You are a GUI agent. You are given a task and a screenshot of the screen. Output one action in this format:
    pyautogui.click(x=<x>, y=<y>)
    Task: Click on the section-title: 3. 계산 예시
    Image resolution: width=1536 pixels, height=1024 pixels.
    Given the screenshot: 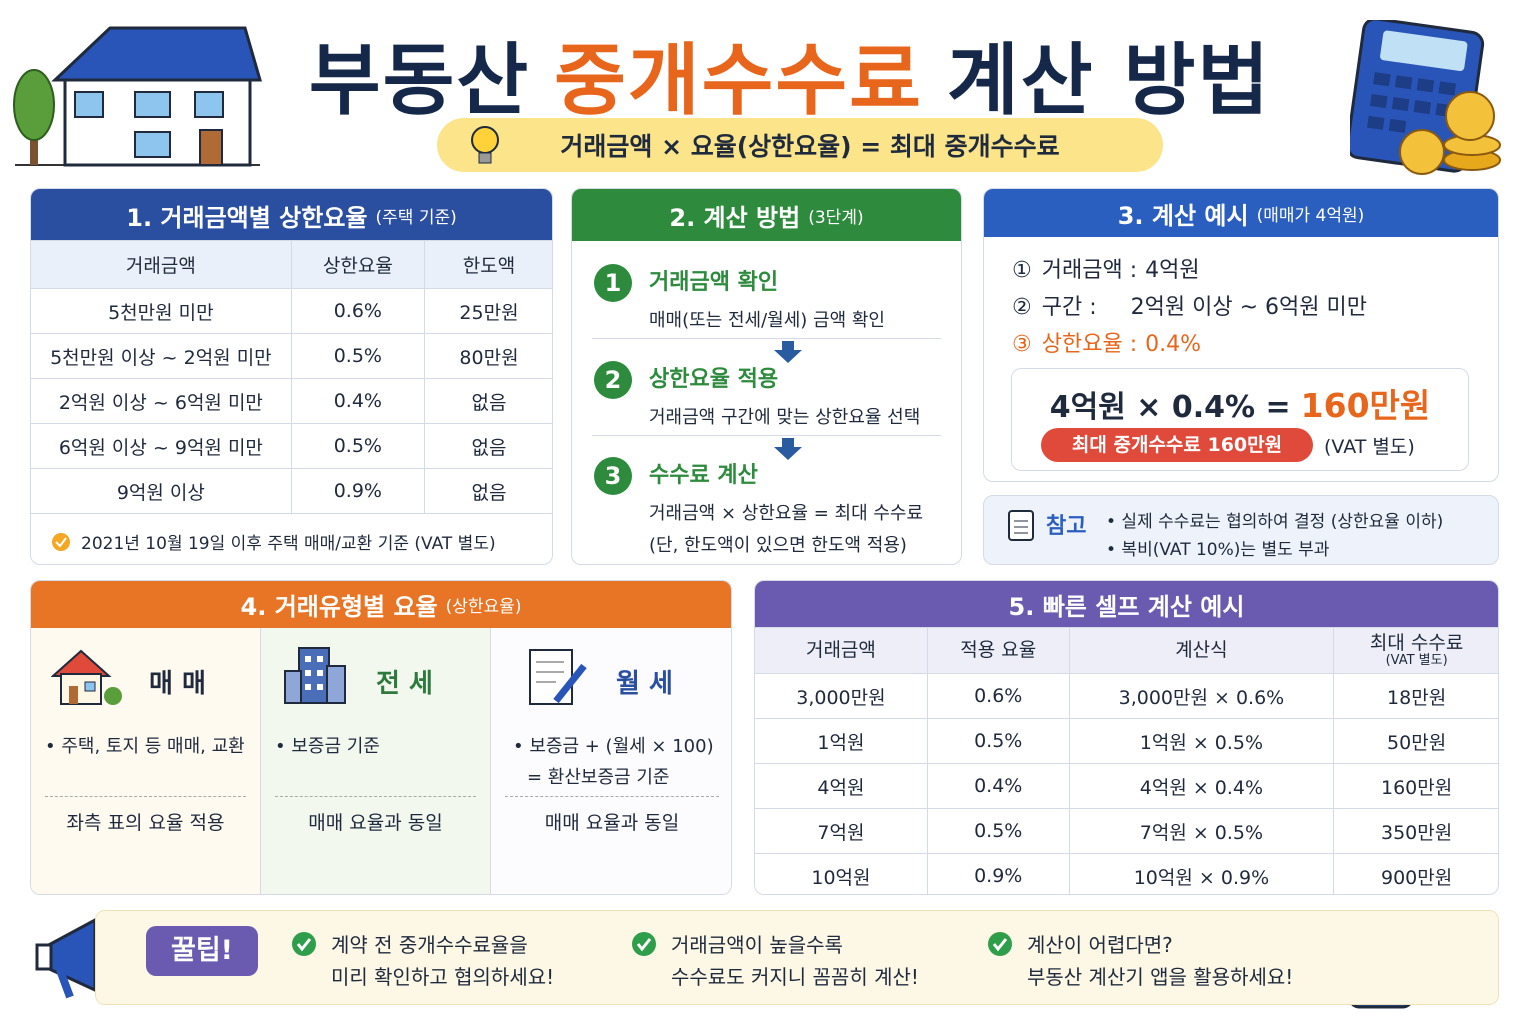 What is the action you would take?
    pyautogui.click(x=1183, y=215)
    